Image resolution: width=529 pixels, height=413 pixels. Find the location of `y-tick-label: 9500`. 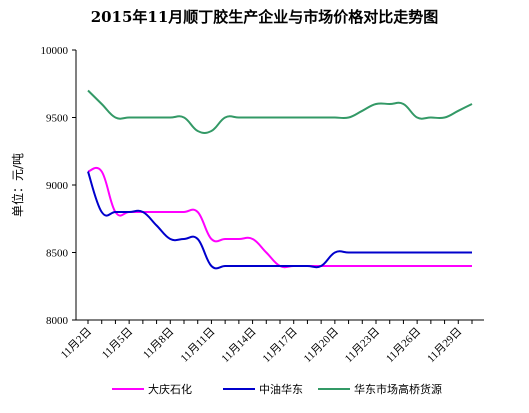

y-tick-label: 9500 is located at coordinates (57, 119).